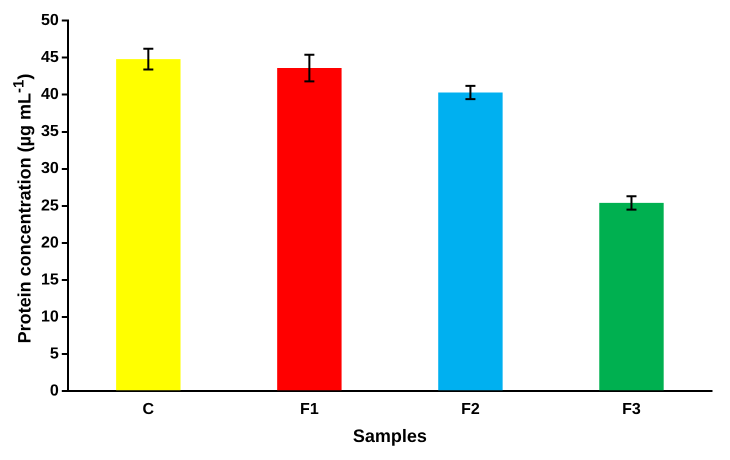 The width and height of the screenshot is (730, 460). I want to click on y-tick-label: 15, so click(50, 279).